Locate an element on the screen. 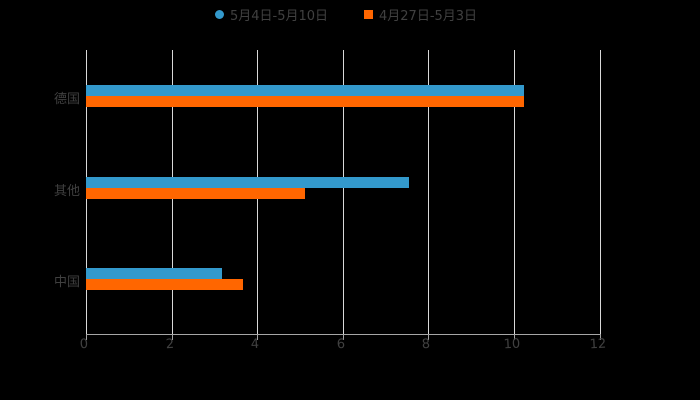 The width and height of the screenshot is (700, 400). x-tick-label: 0 is located at coordinates (84, 344).